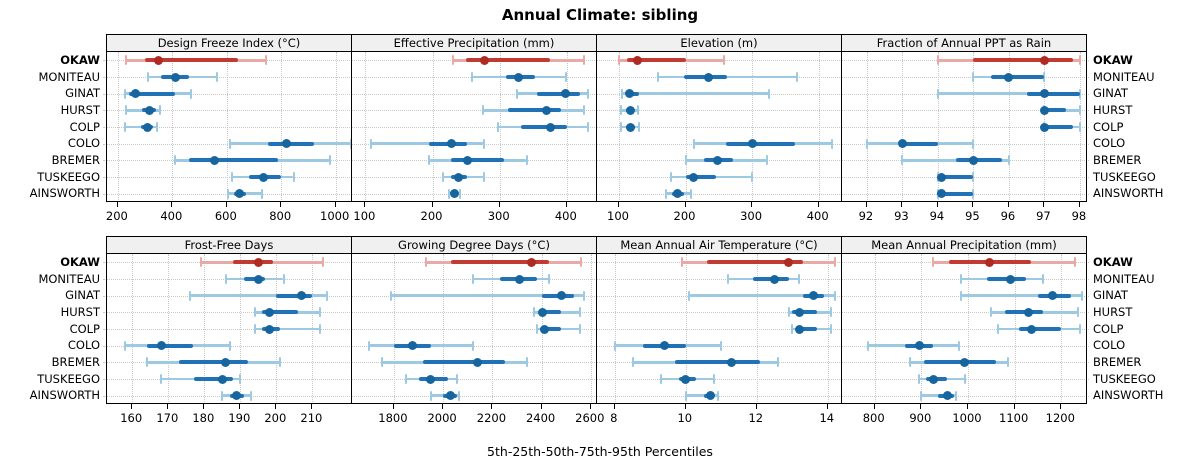  Describe the element at coordinates (68, 176) in the screenshot. I see `site-label-left-tuskeego: TUSKEEGO` at that location.